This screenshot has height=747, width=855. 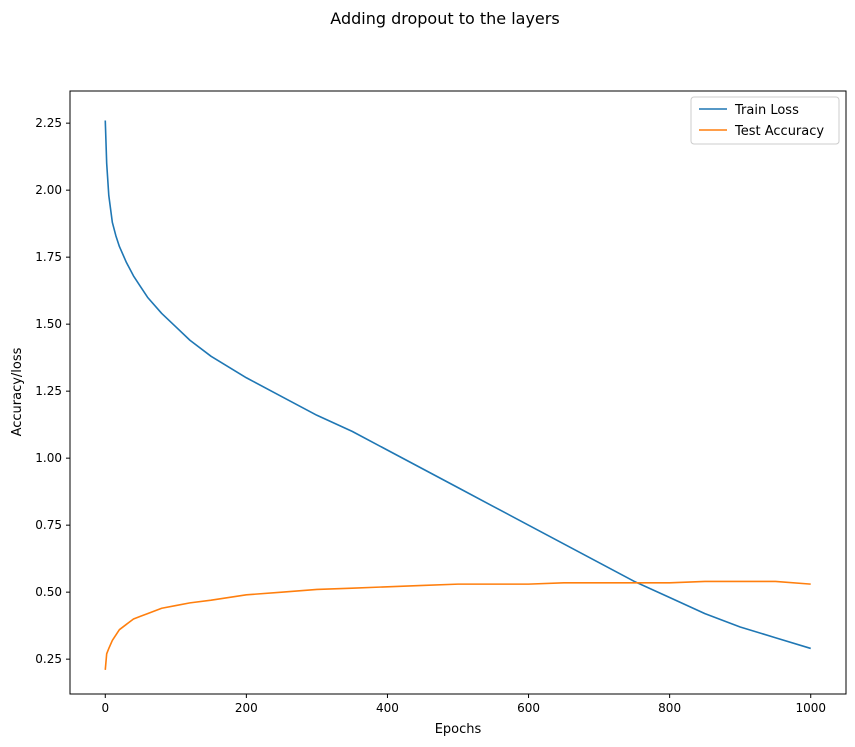 I want to click on series-line-test-accuracy, so click(x=457, y=625).